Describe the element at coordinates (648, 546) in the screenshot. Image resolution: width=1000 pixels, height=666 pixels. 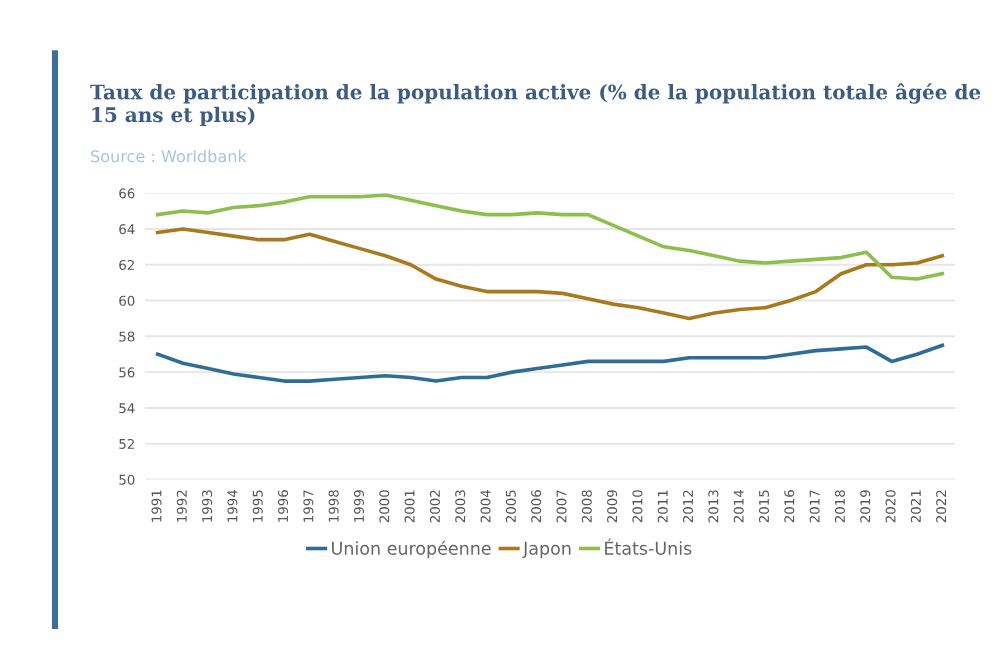
I see `legend-label: États-Unis` at that location.